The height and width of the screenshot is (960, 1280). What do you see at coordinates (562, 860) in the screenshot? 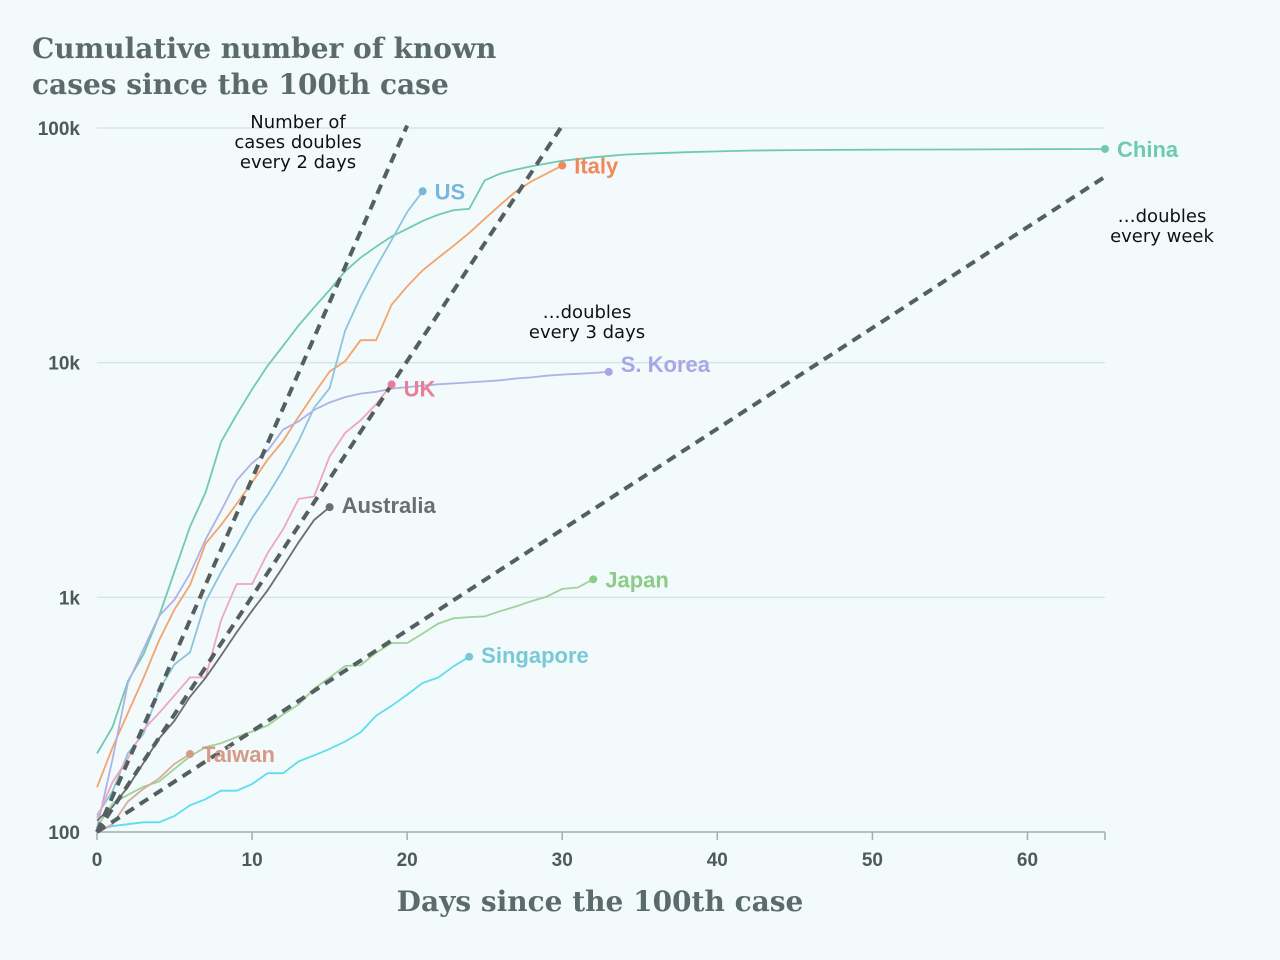
I see `x-tick-label: 30` at bounding box center [562, 860].